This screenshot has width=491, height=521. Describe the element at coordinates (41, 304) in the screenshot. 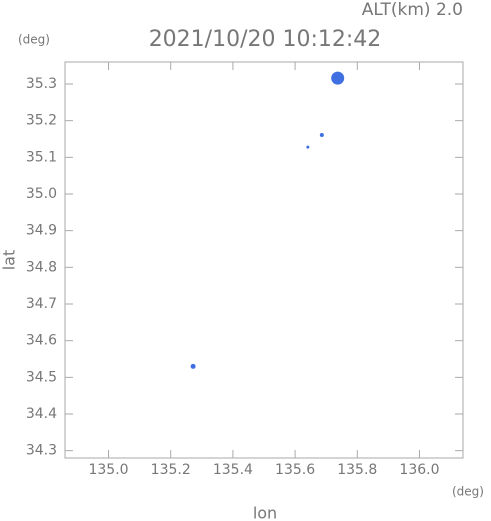

I see `y-tick-label: 34.7` at that location.